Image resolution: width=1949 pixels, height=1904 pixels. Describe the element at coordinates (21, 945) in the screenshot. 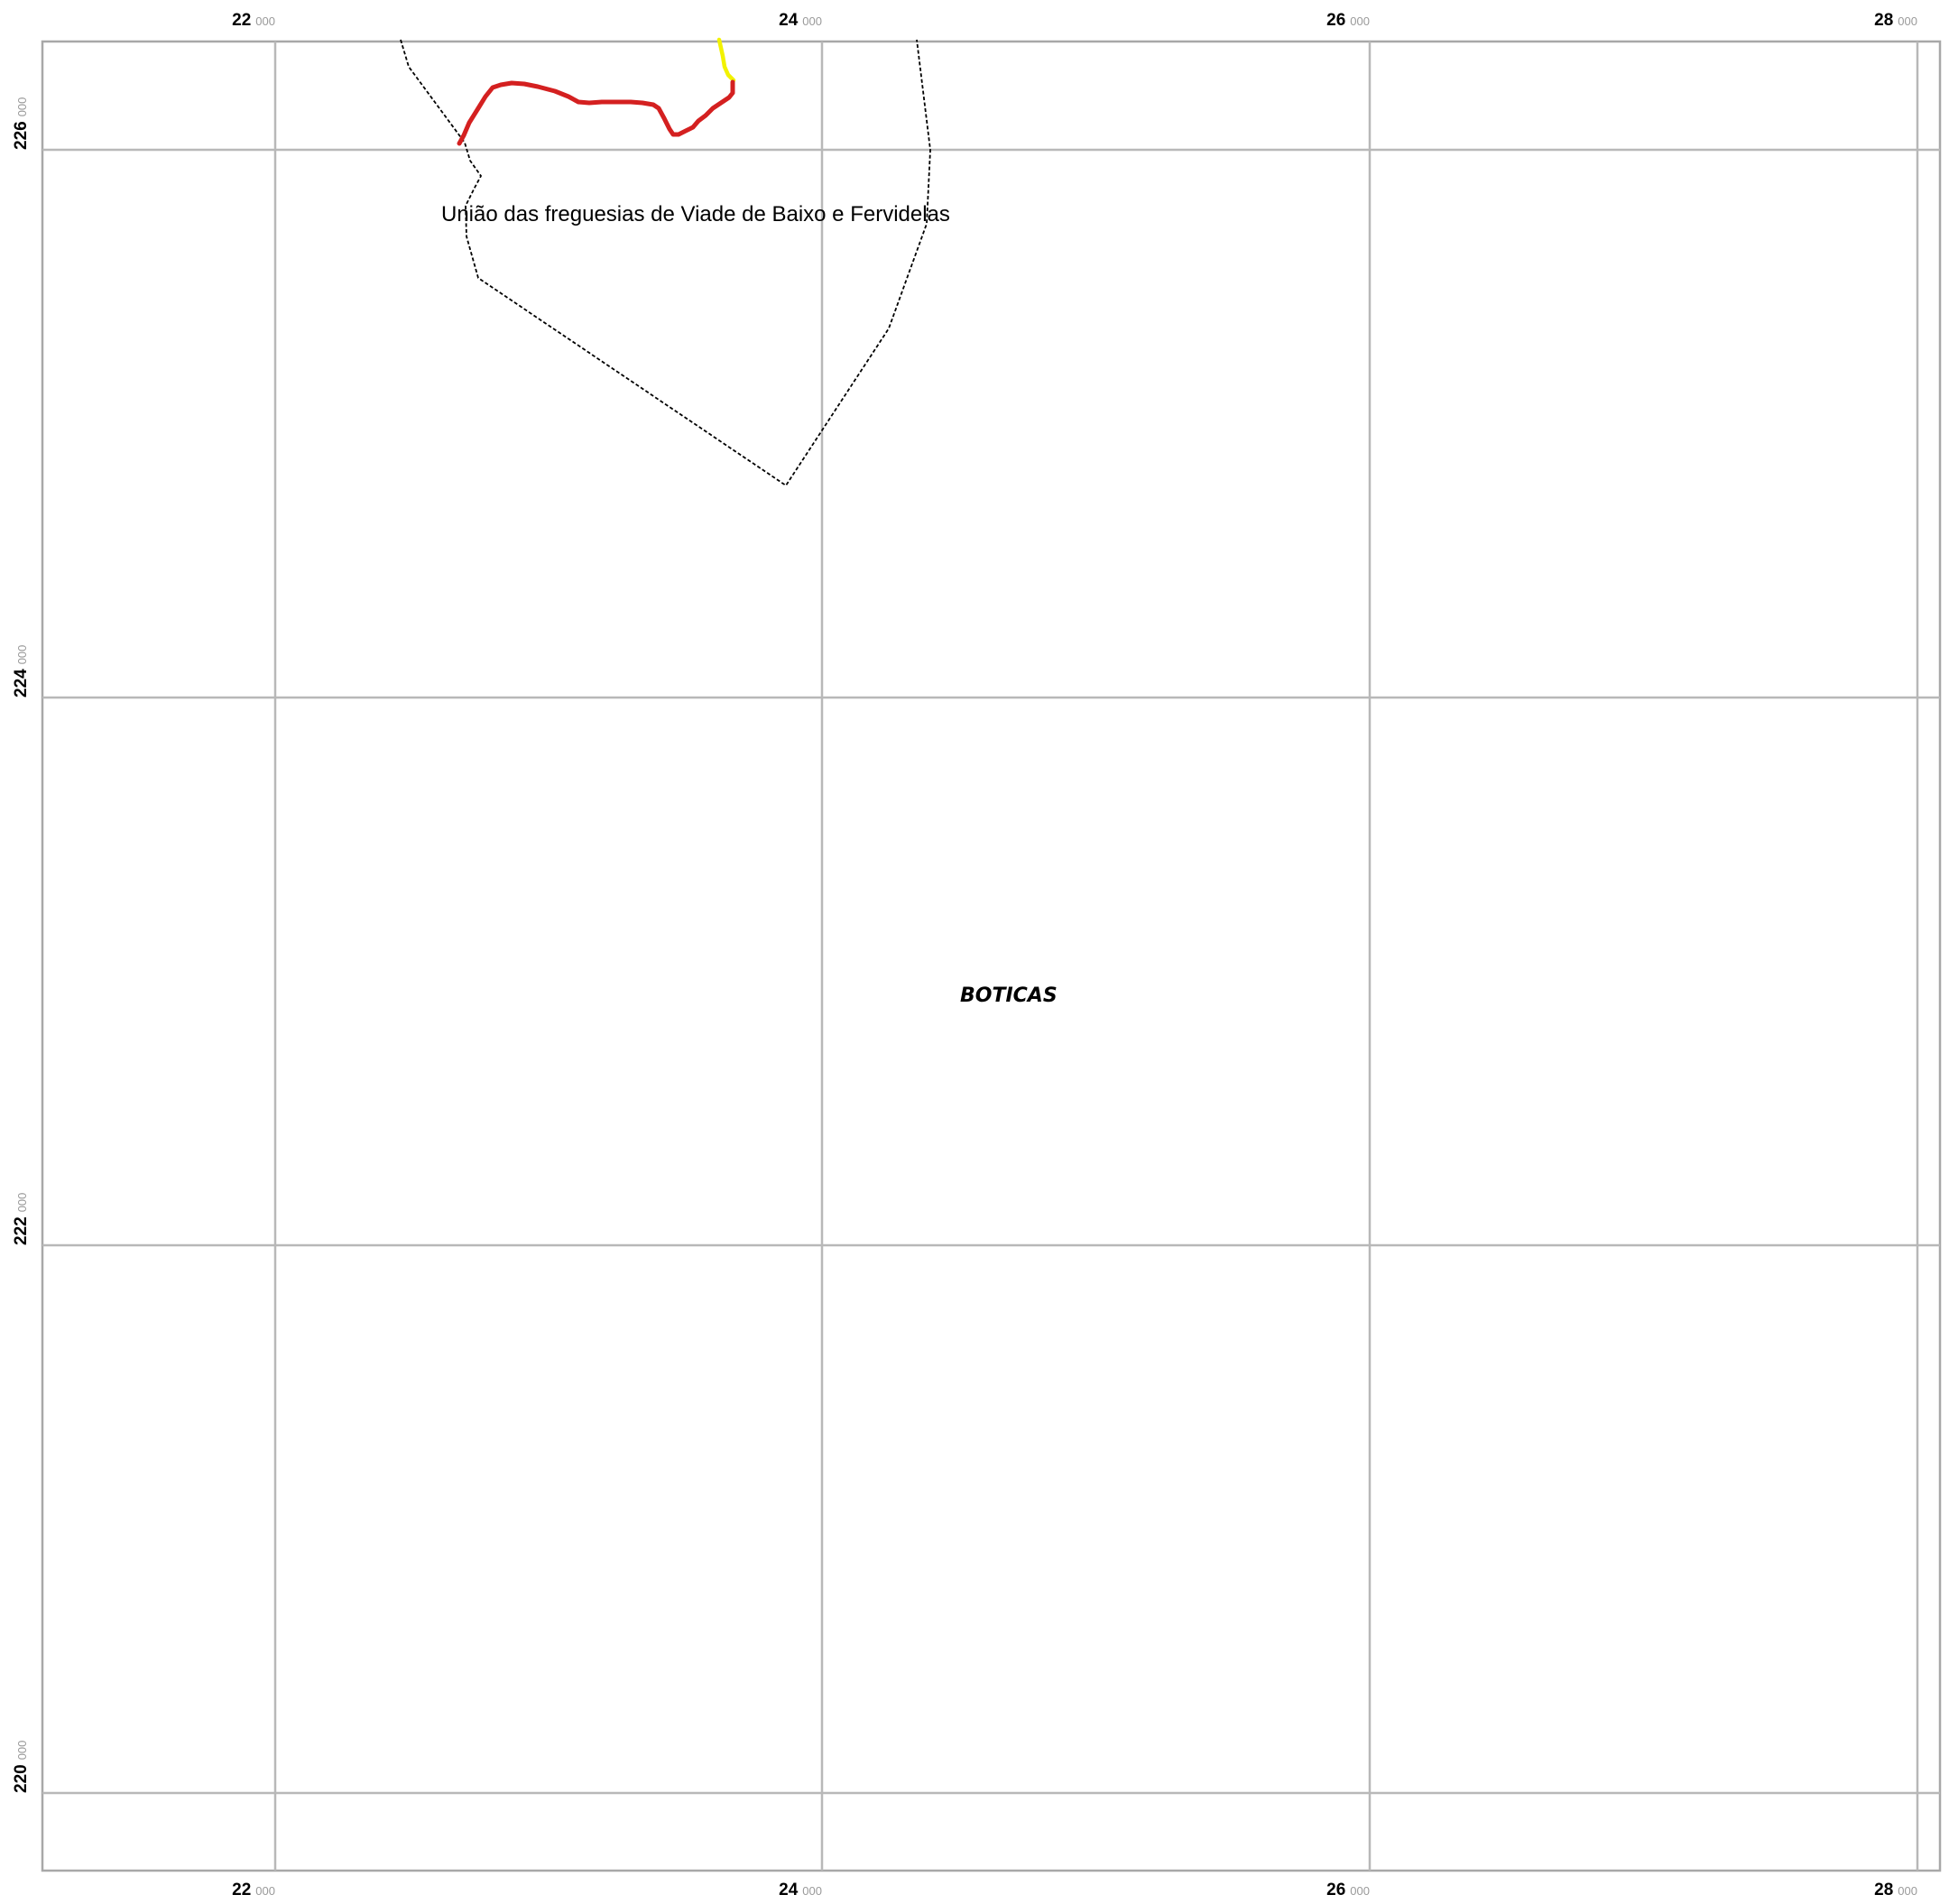

I see `left-axis-labels: 226000 224000 222000 220000` at that location.